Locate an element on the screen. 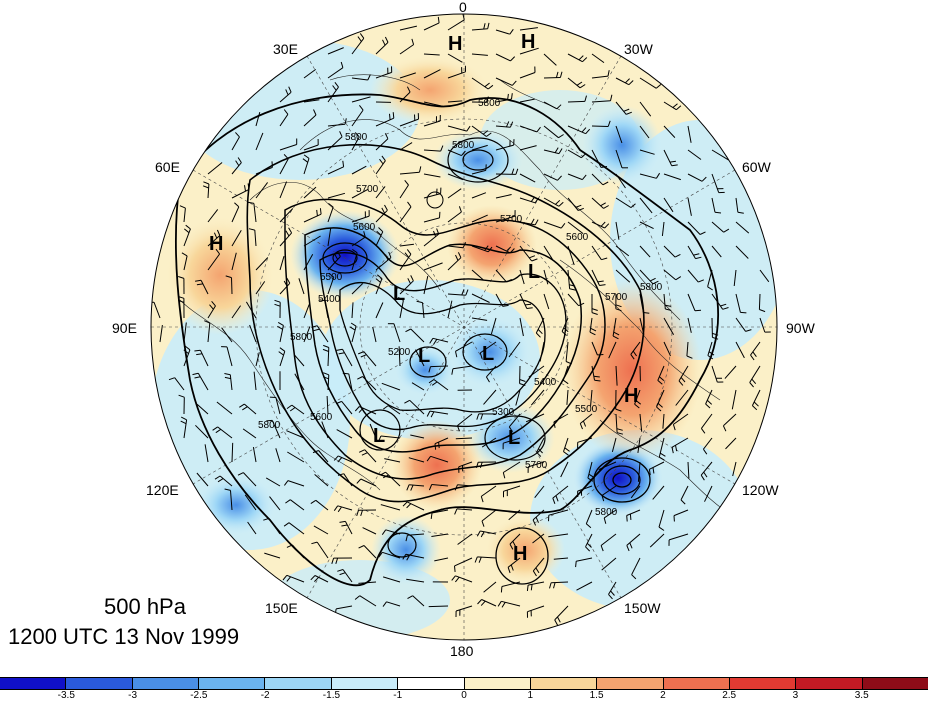 The width and height of the screenshot is (928, 702). longitude-label: 90W is located at coordinates (800, 328).